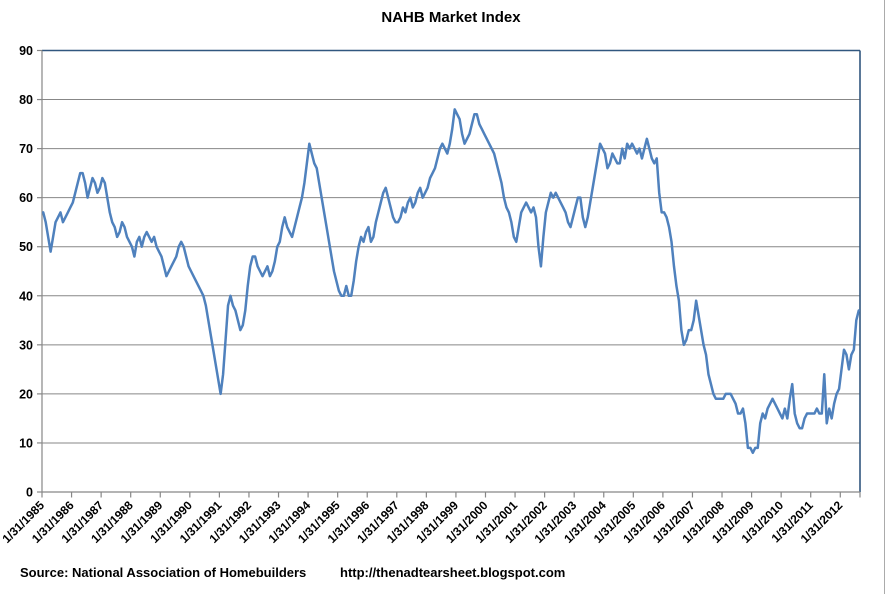 This screenshot has height=594, width=886. Describe the element at coordinates (26, 345) in the screenshot. I see `y-tick-label: 30` at that location.